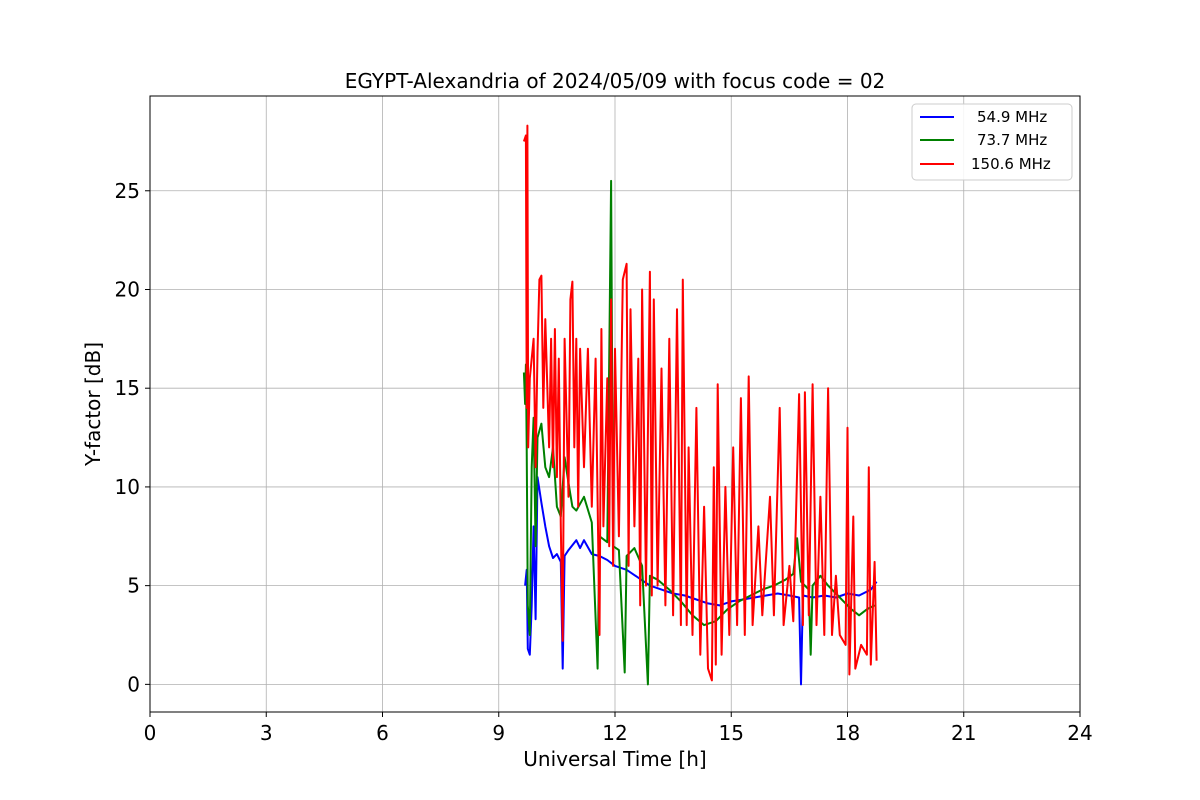  I want to click on x-tick-label: 18, so click(847, 733).